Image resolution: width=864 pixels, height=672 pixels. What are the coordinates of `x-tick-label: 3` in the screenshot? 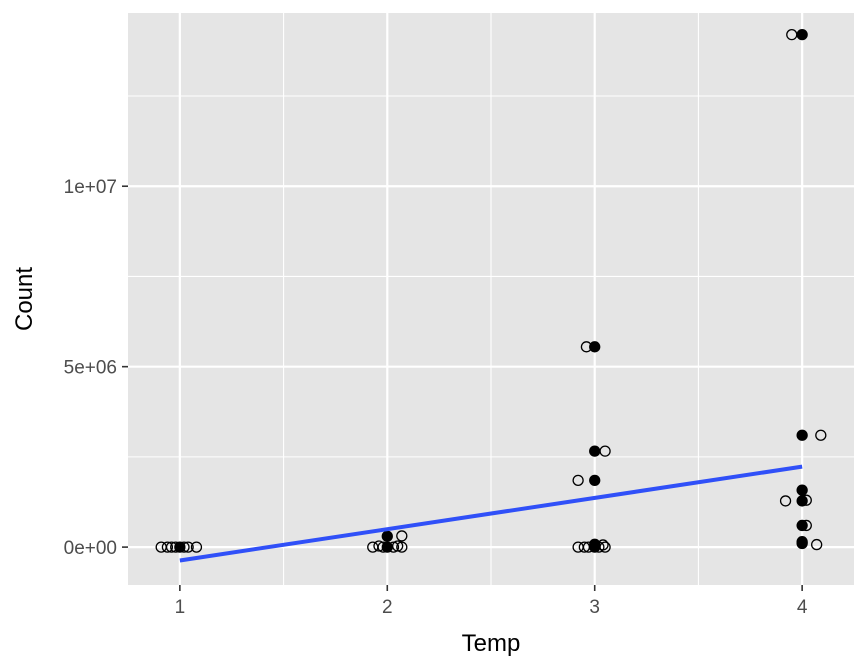 It's located at (594, 607).